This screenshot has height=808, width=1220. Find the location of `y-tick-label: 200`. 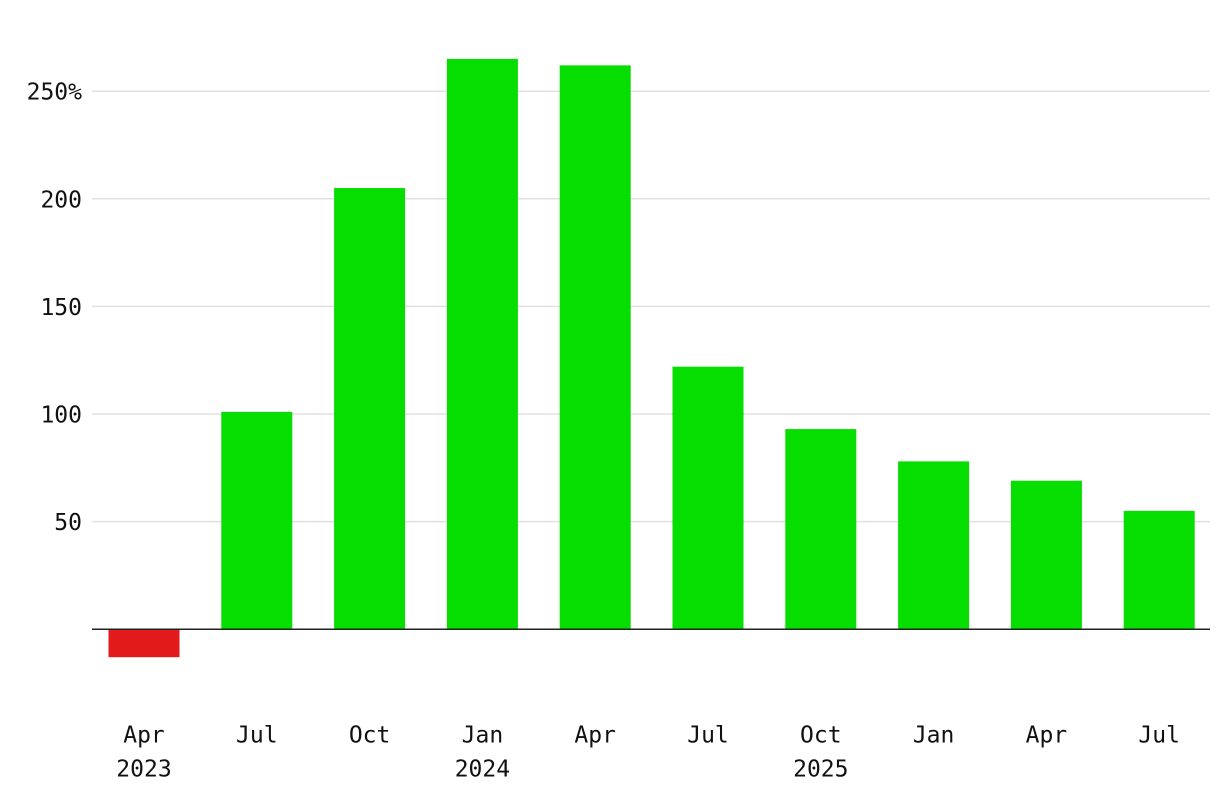

y-tick-label: 200 is located at coordinates (61, 200).